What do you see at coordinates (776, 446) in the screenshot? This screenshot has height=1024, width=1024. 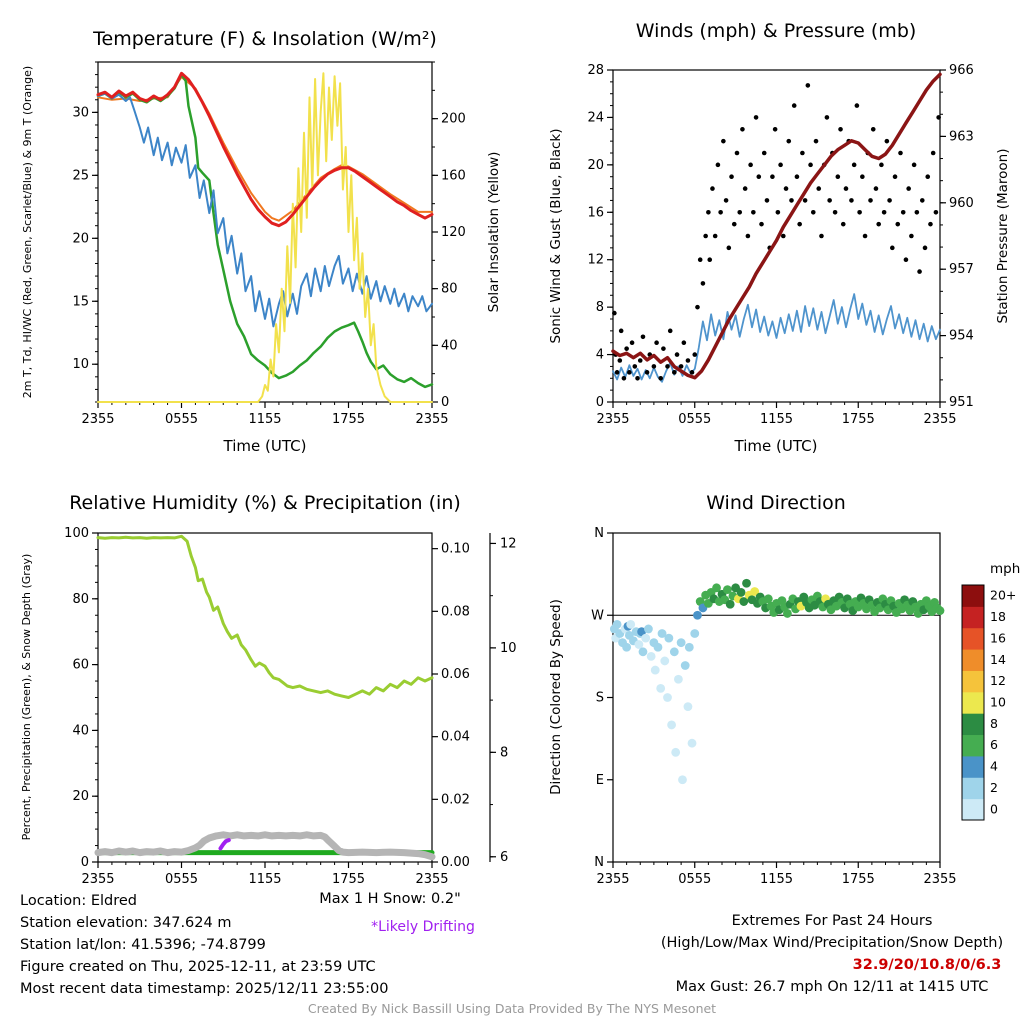 I see `x-axis-label-time-2: Time (UTC)` at bounding box center [776, 446].